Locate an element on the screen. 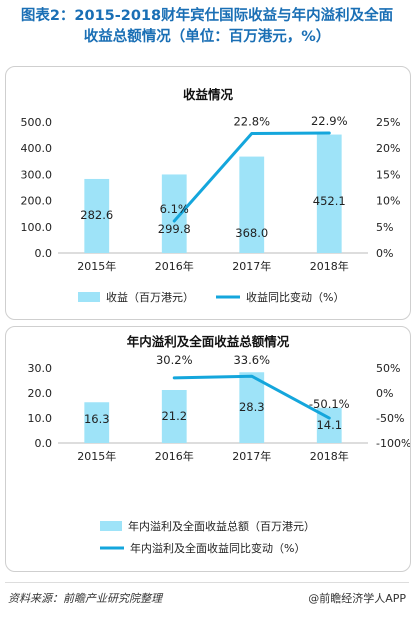 The height and width of the screenshot is (619, 414). c1-xtick-label: 2018年 is located at coordinates (329, 266).